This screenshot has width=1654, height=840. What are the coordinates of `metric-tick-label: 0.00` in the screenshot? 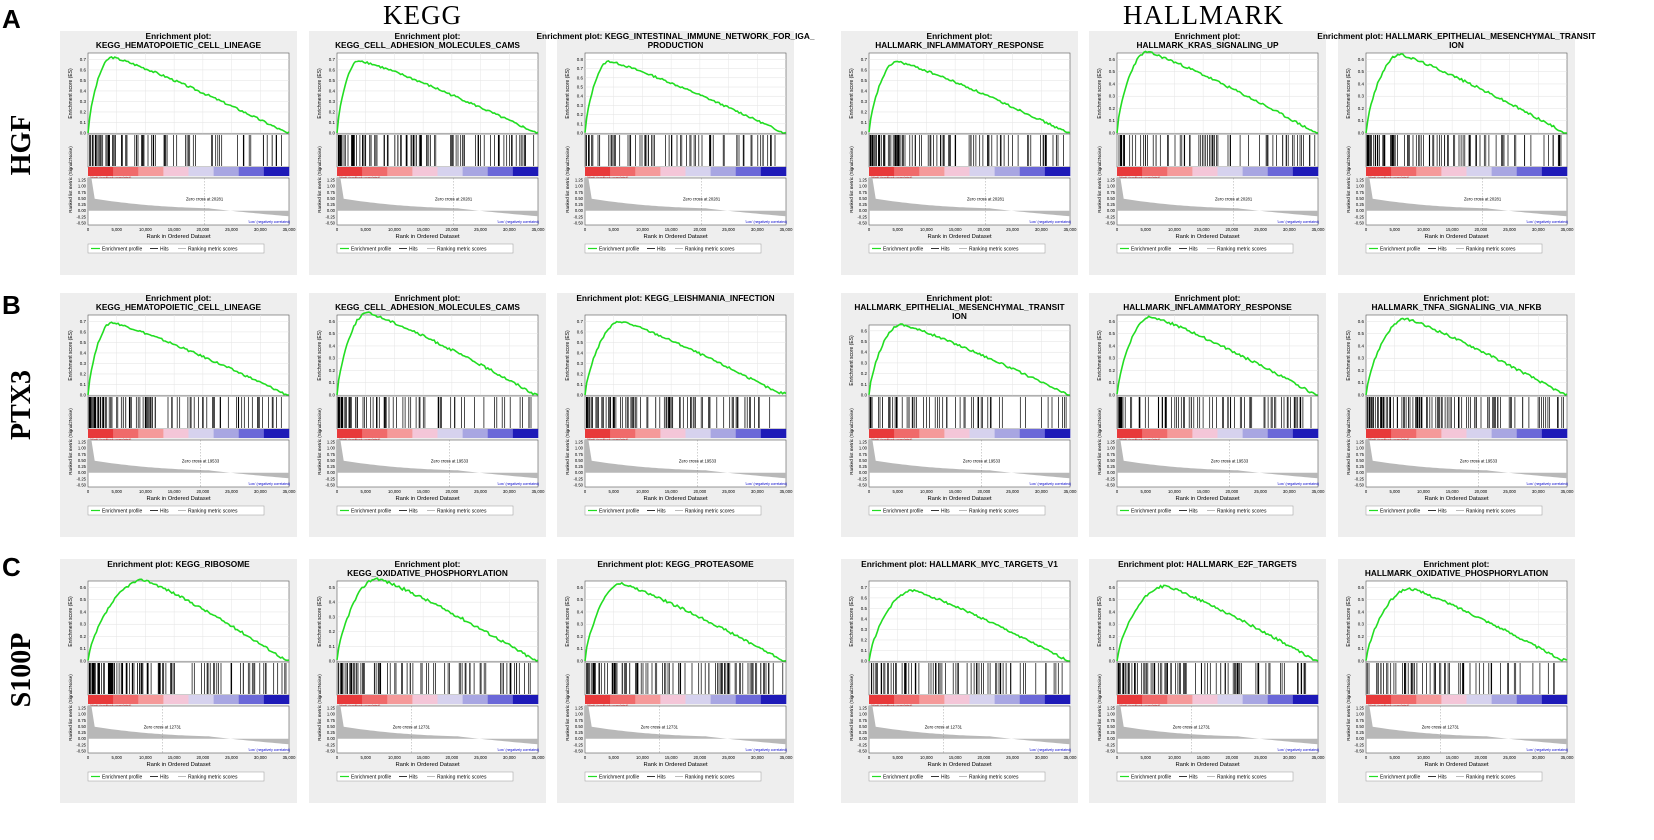 It's located at (863, 210).